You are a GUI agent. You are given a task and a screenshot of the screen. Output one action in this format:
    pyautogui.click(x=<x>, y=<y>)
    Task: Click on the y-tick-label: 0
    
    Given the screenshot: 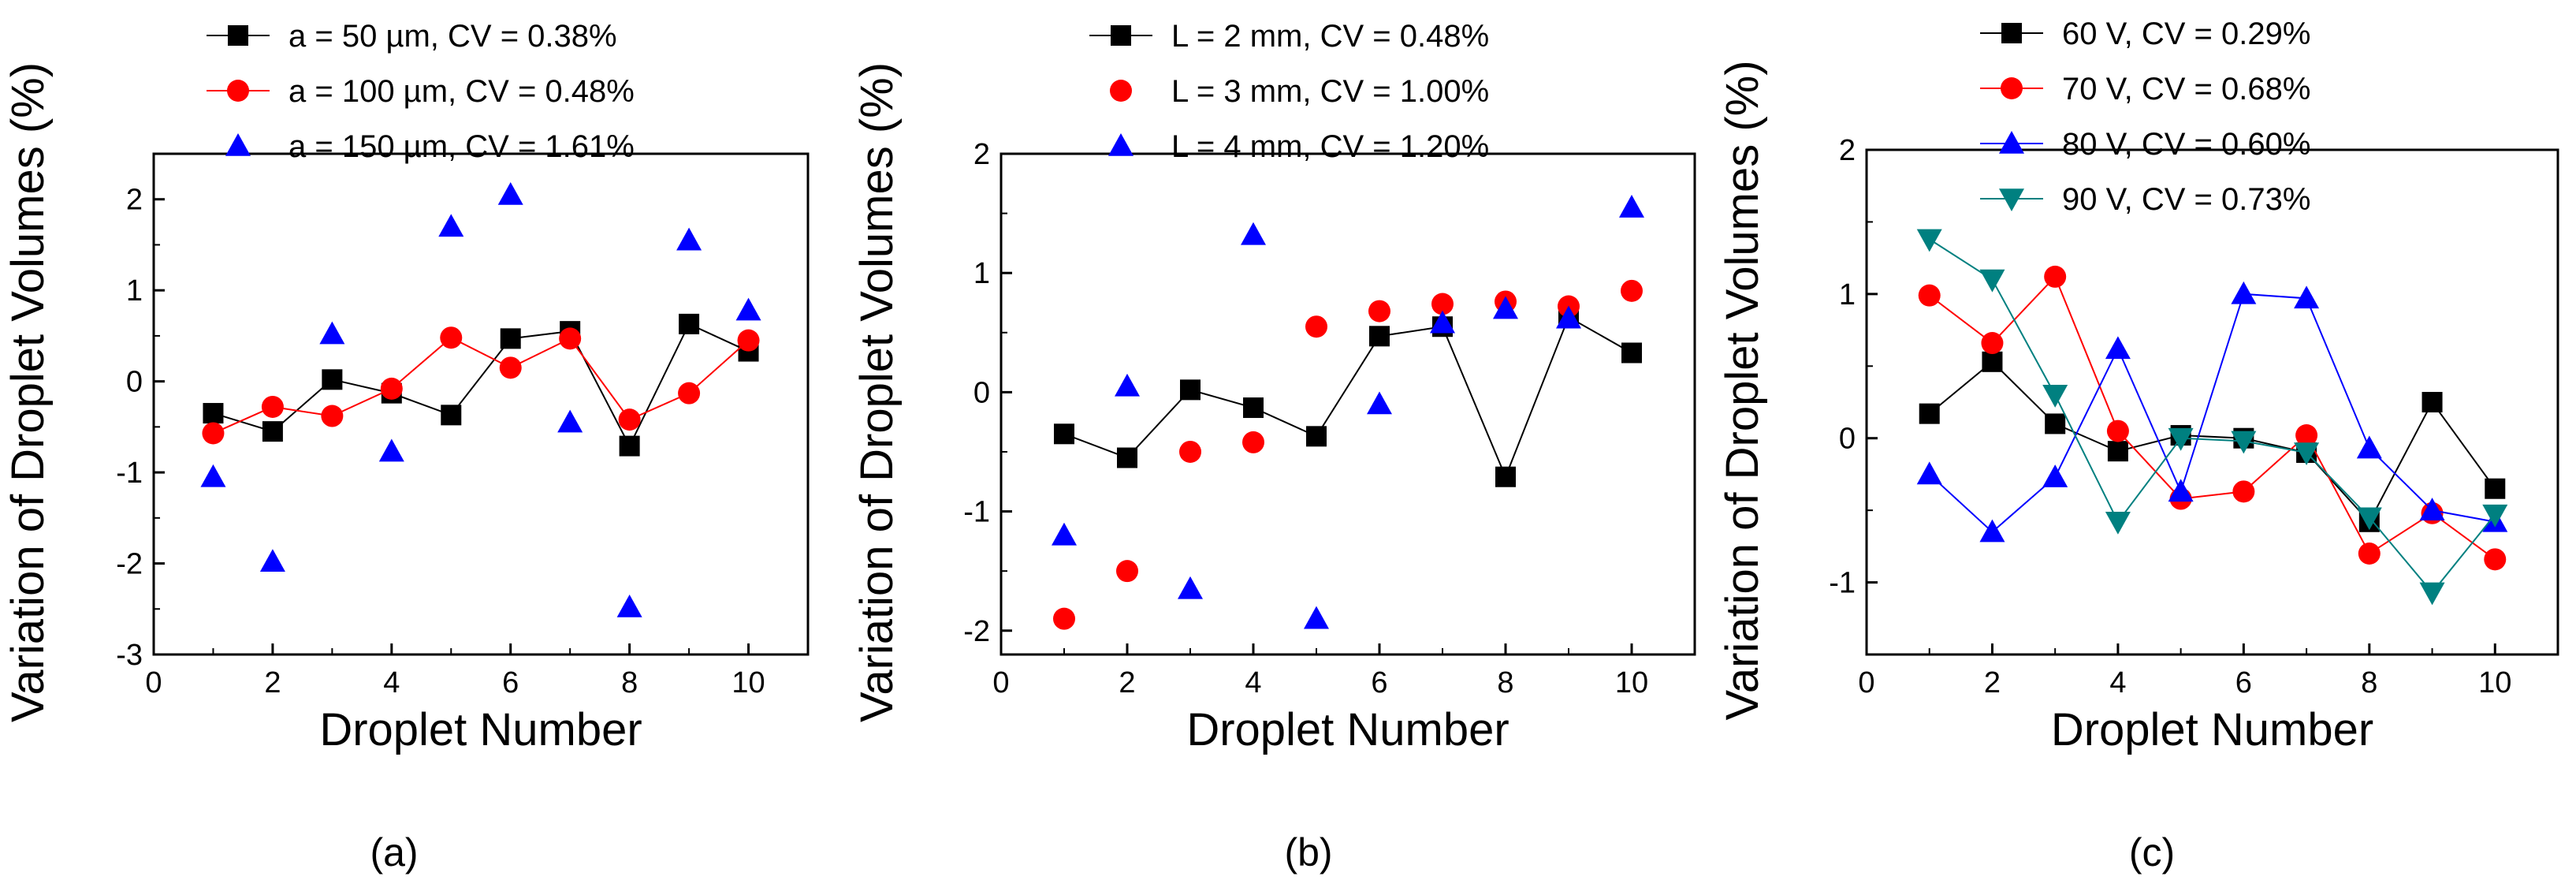 What is the action you would take?
    pyautogui.click(x=134, y=382)
    